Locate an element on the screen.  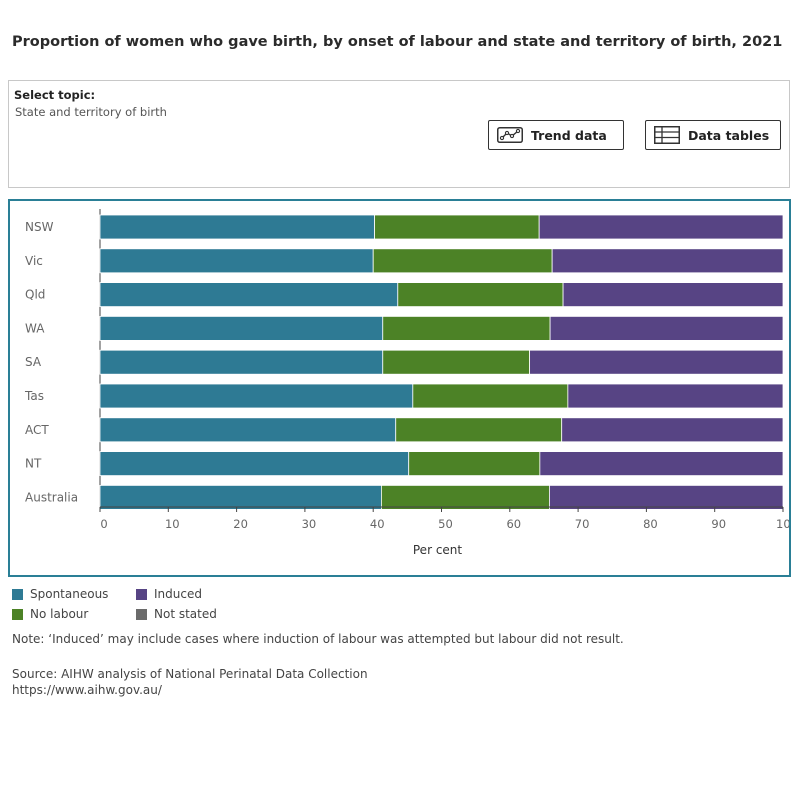
legend-label: Induced is located at coordinates (178, 594).